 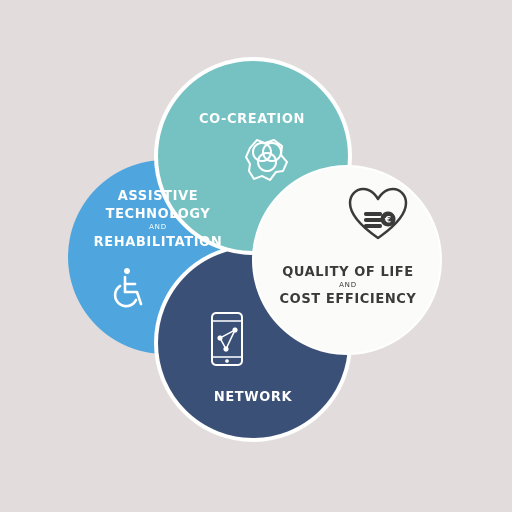 What do you see at coordinates (266, 160) in the screenshot?
I see `venn-puzzle-icon` at bounding box center [266, 160].